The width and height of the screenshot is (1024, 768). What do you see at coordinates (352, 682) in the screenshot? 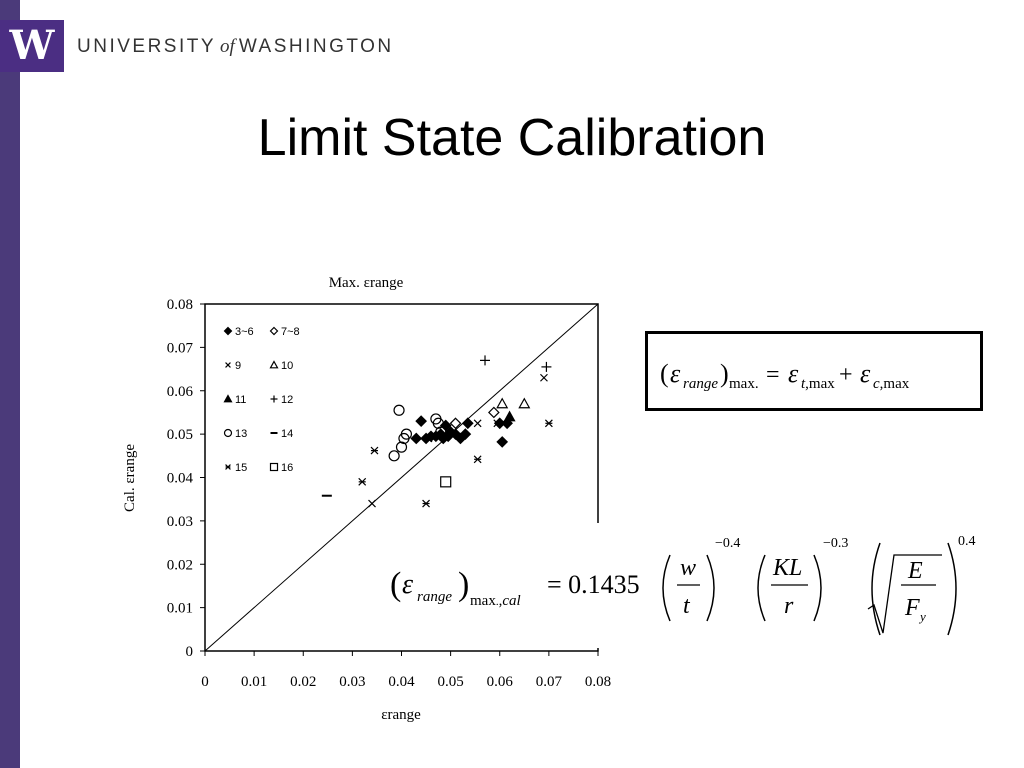
I see `x-tick-label: 0.03` at bounding box center [352, 682].